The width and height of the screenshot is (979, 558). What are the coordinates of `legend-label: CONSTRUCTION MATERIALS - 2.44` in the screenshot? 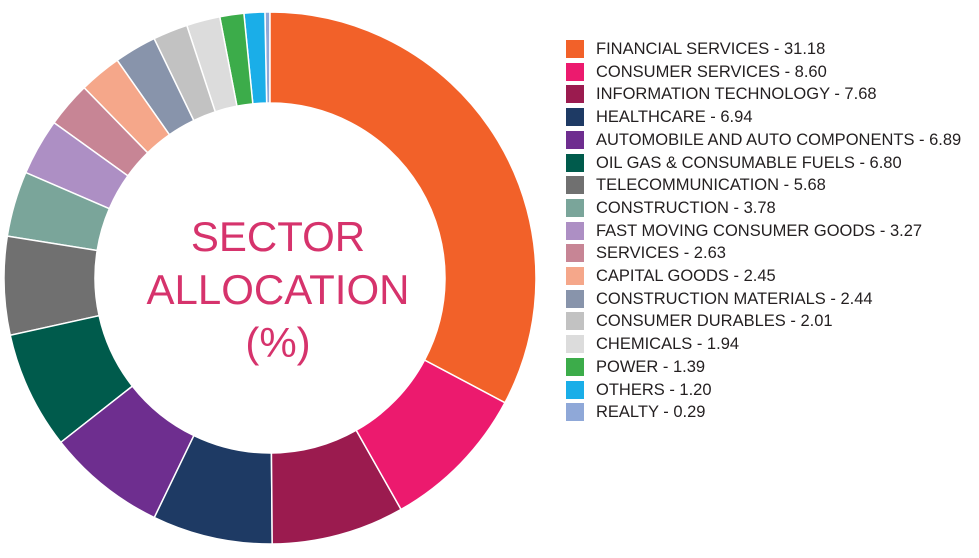 It's located at (734, 298).